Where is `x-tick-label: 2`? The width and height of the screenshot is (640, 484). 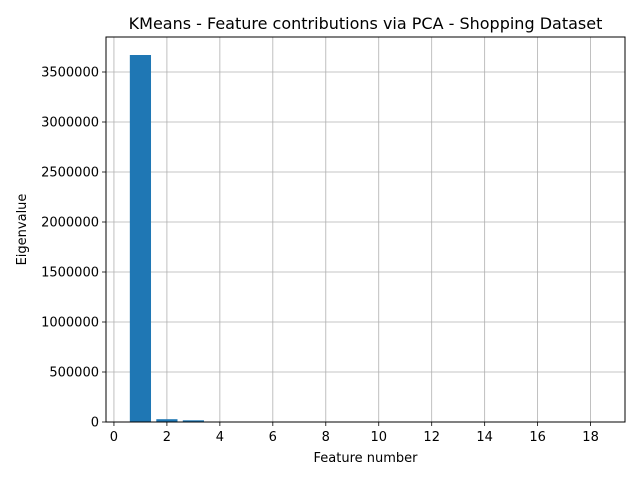 x-tick-label: 2 is located at coordinates (167, 437).